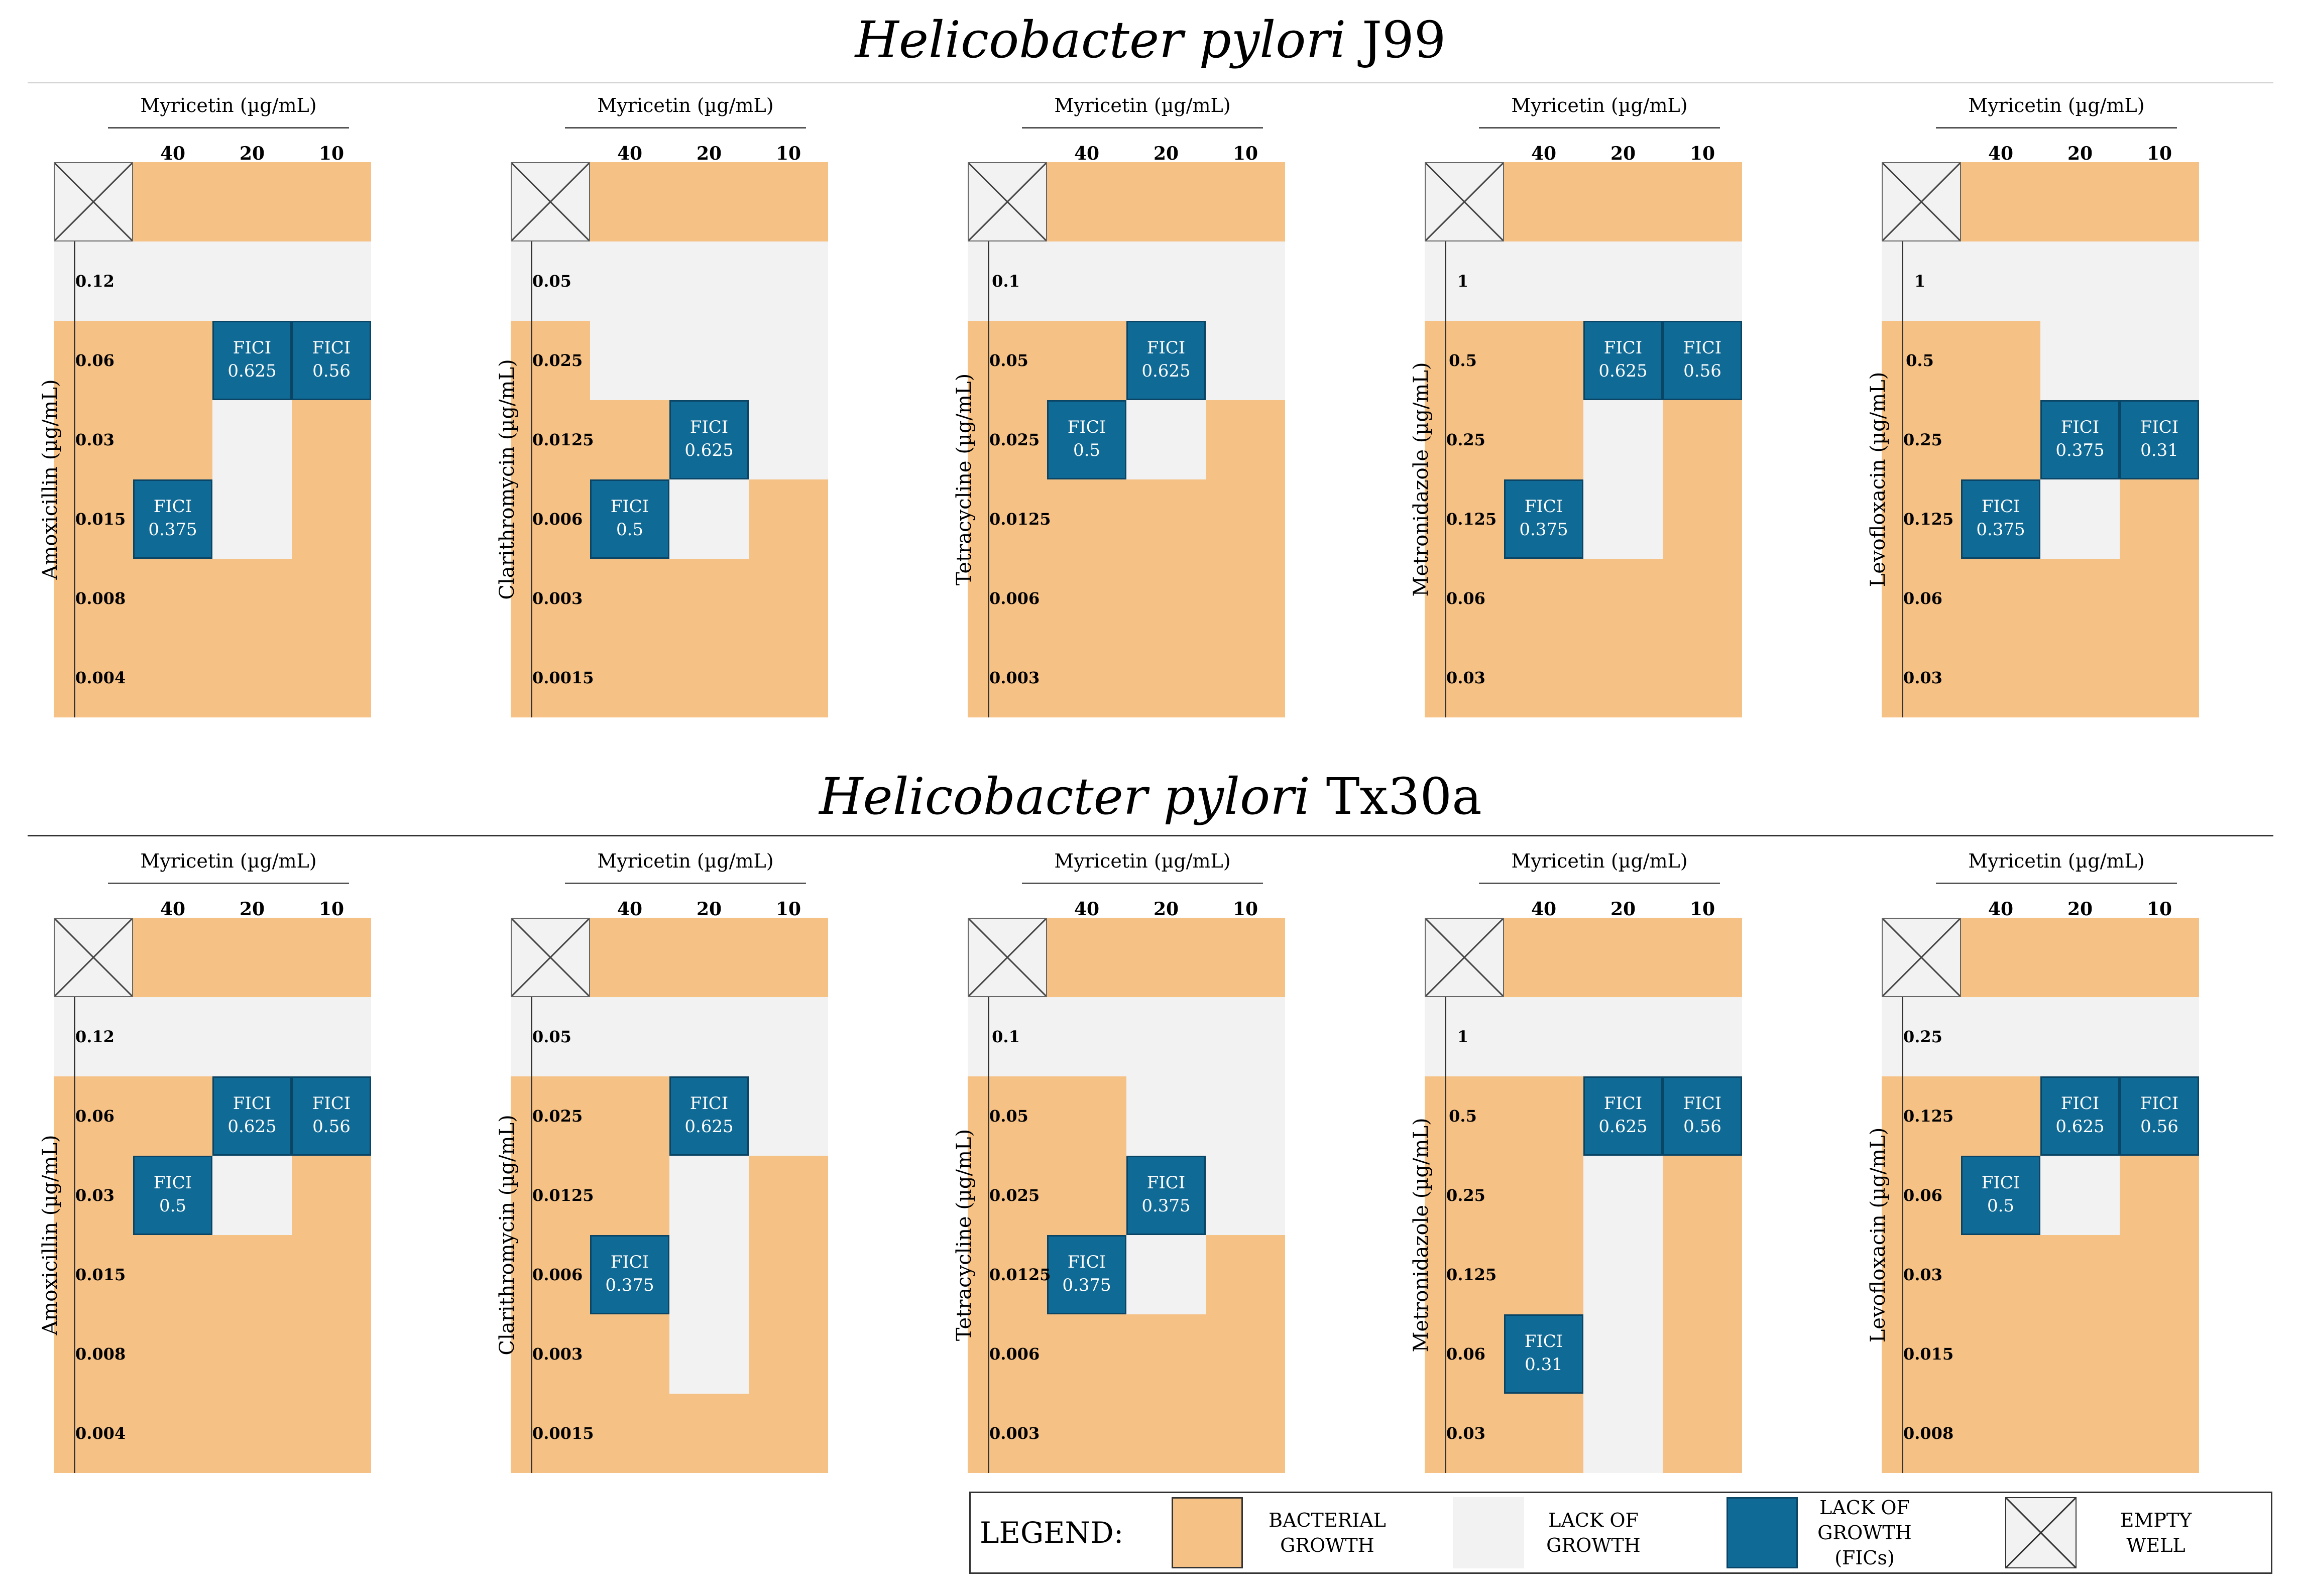 The image size is (2301, 1596). Describe the element at coordinates (1245, 153) in the screenshot. I see `myricetin-column-label: 10` at that location.